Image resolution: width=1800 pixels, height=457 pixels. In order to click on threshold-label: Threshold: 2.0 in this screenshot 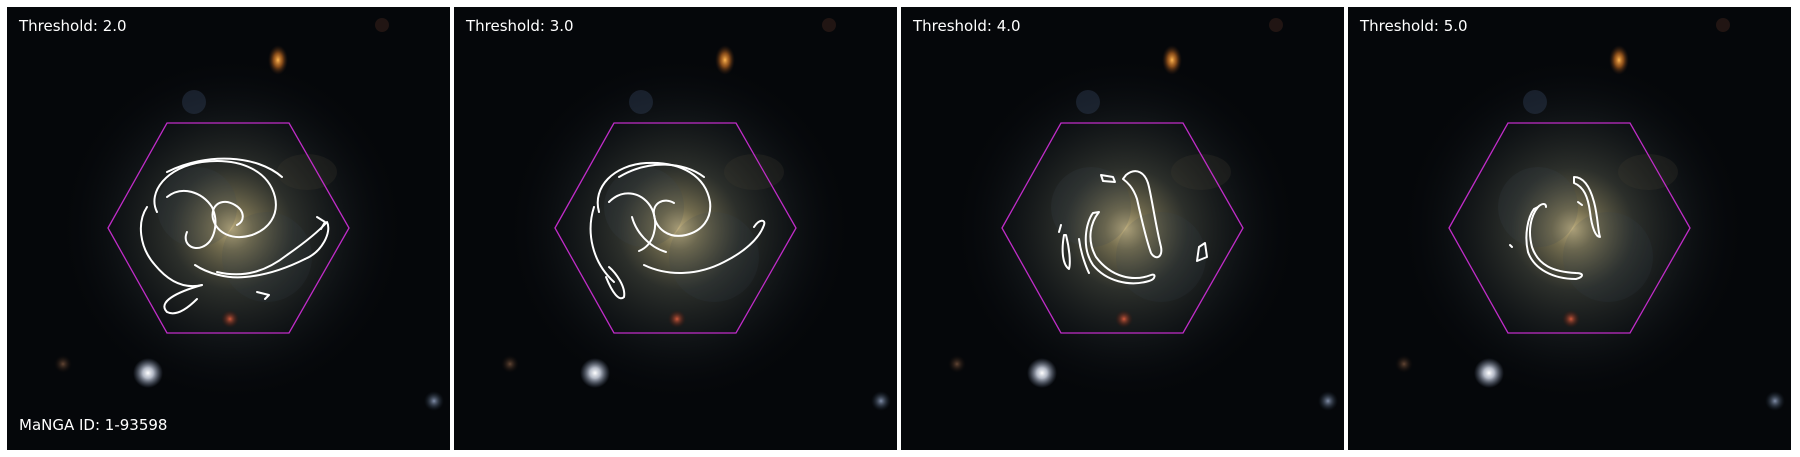, I will do `click(73, 26)`.